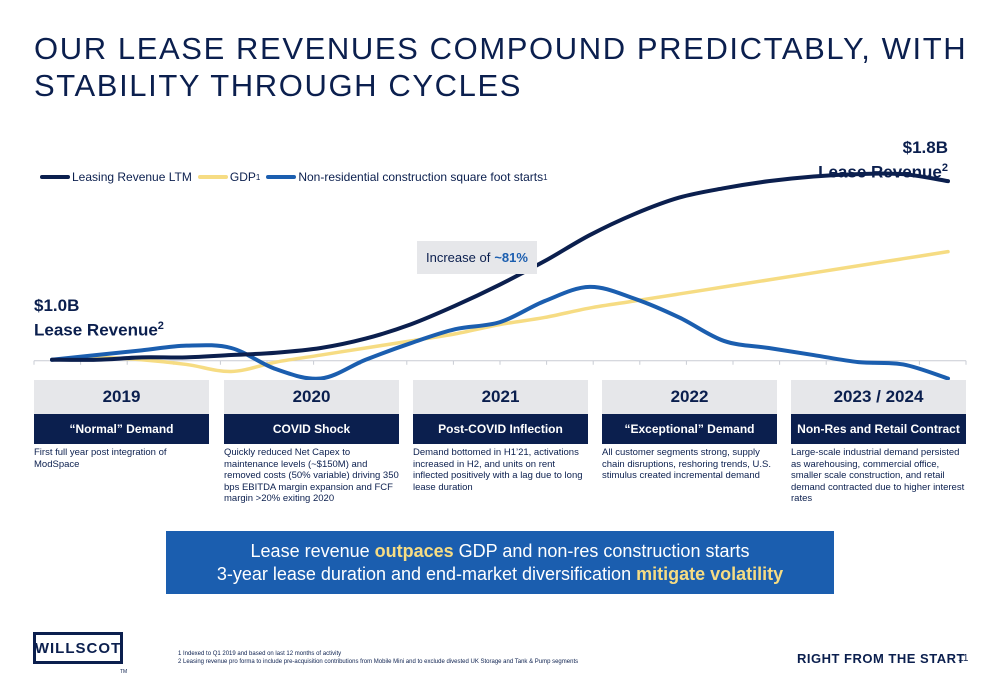 This screenshot has width=1000, height=685. Describe the element at coordinates (925, 147) in the screenshot. I see `end-revenue-value: $1.8B` at that location.